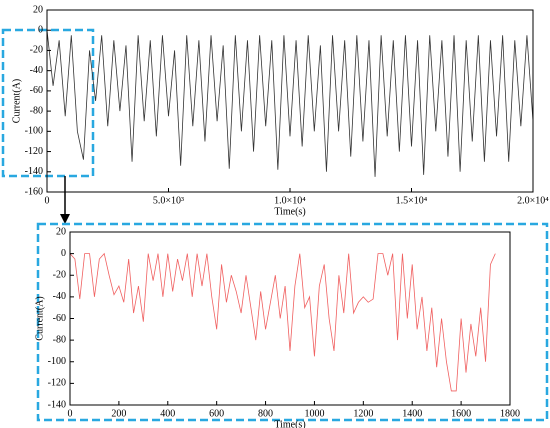 This screenshot has width=550, height=428. Describe the element at coordinates (461, 413) in the screenshot. I see `x-tick-label: 1600` at that location.